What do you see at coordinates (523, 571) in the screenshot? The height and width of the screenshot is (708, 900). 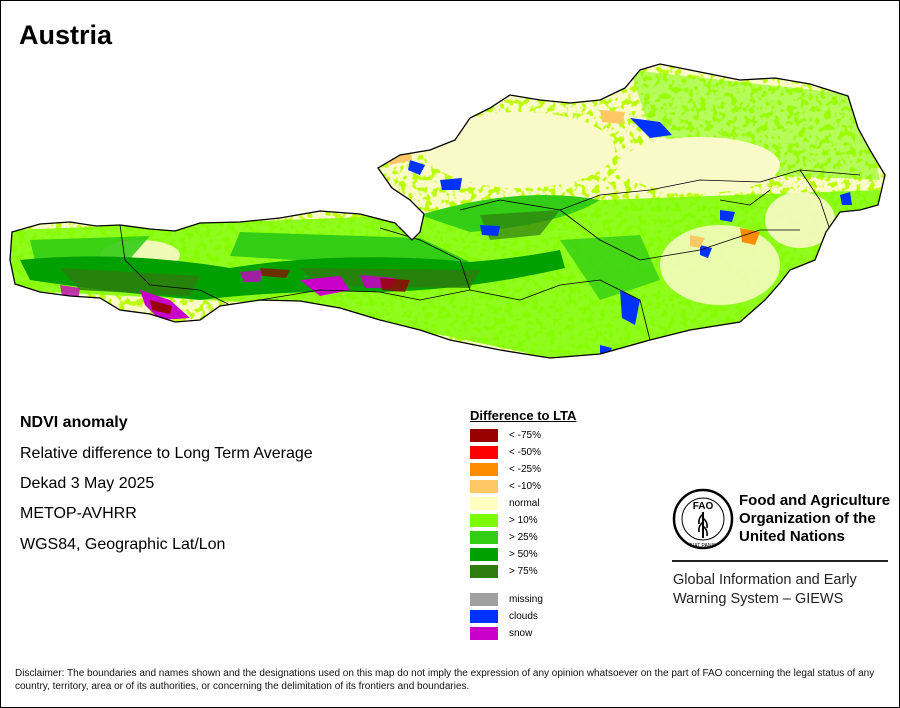 I see `legend-label: > 75%` at bounding box center [523, 571].